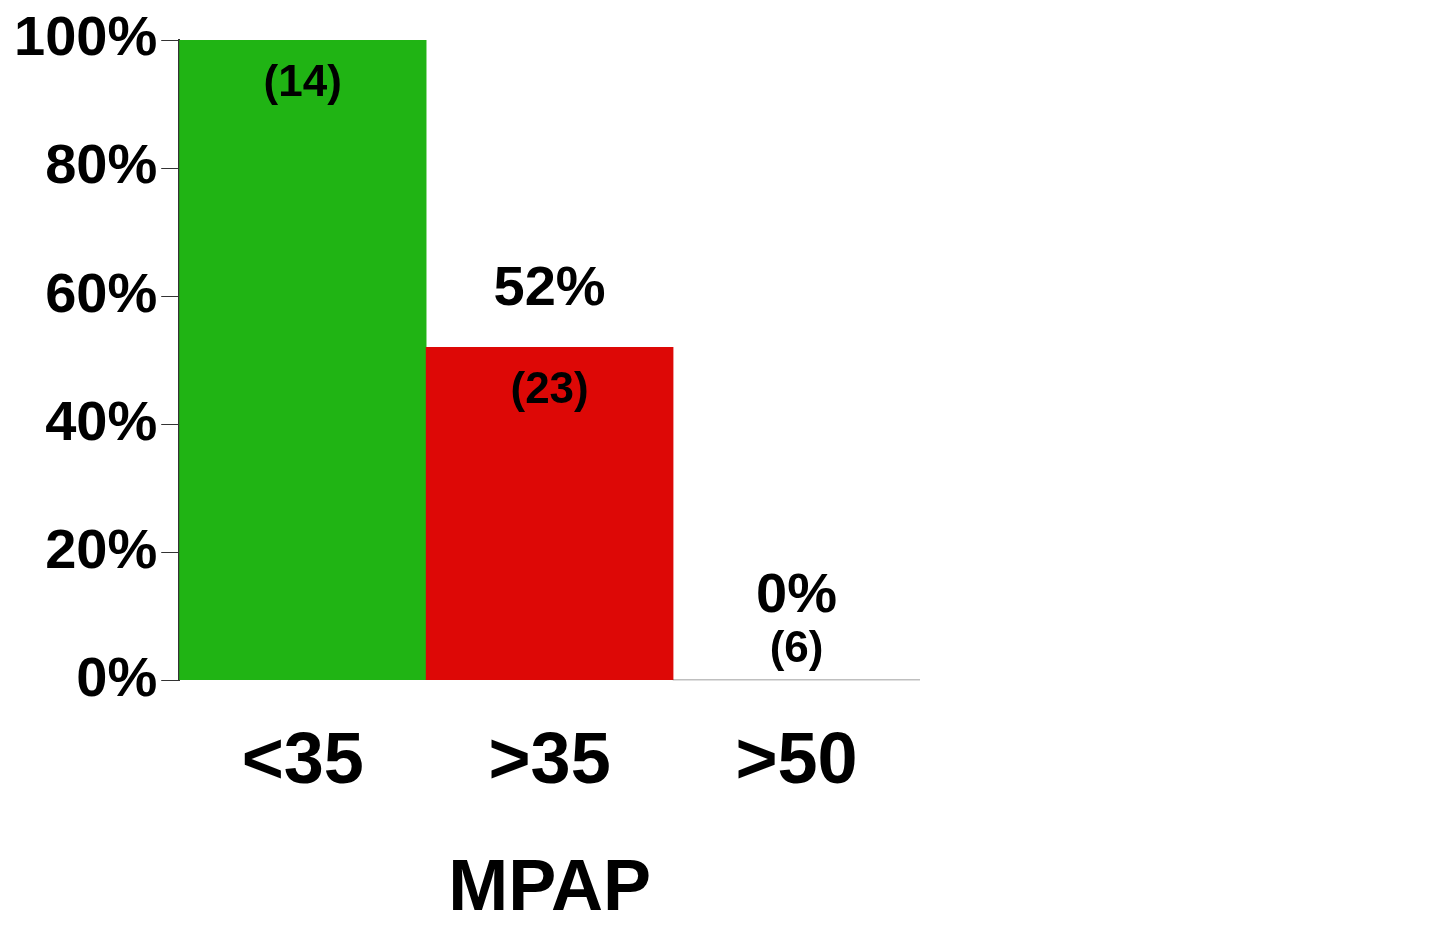 The image size is (1440, 933). Describe the element at coordinates (796, 758) in the screenshot. I see `x-tick-label: >50` at that location.